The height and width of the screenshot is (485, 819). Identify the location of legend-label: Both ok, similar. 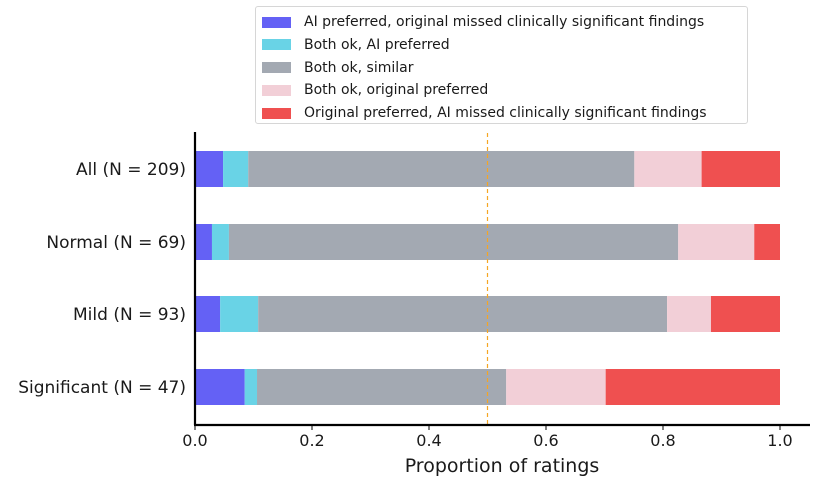
(359, 67).